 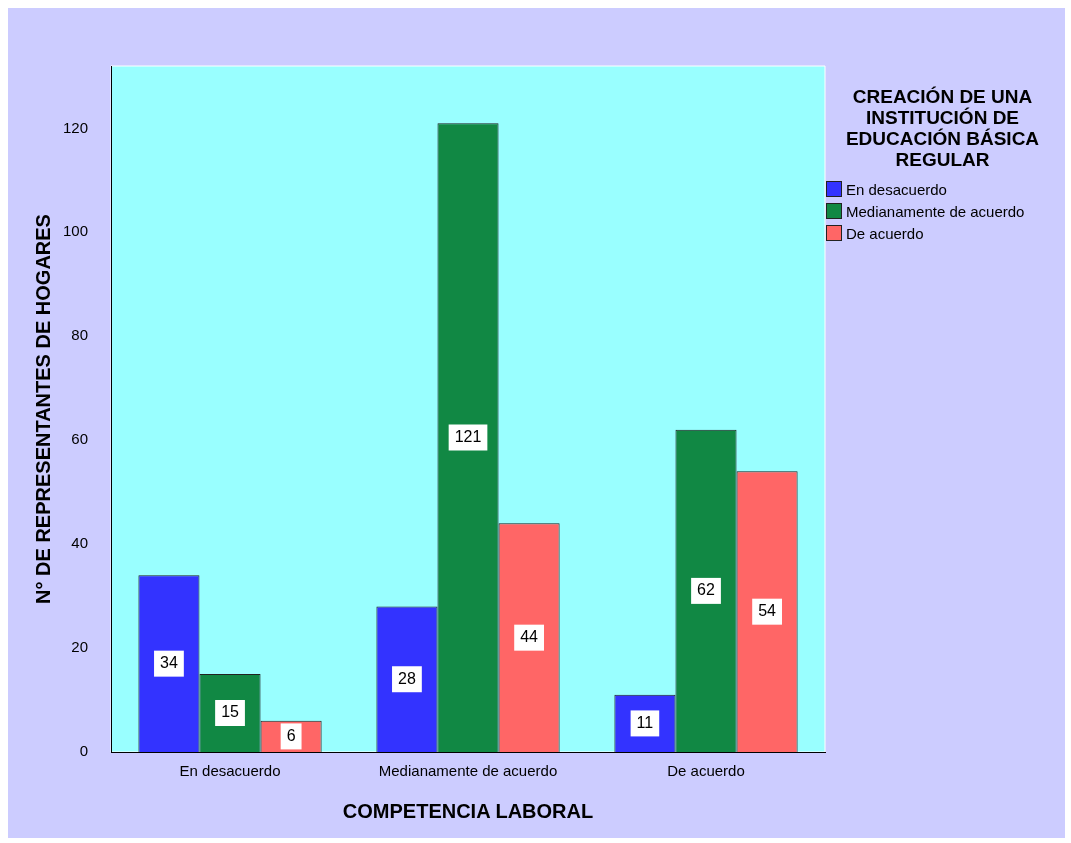 What do you see at coordinates (468, 436) in the screenshot?
I see `data-label: 121` at bounding box center [468, 436].